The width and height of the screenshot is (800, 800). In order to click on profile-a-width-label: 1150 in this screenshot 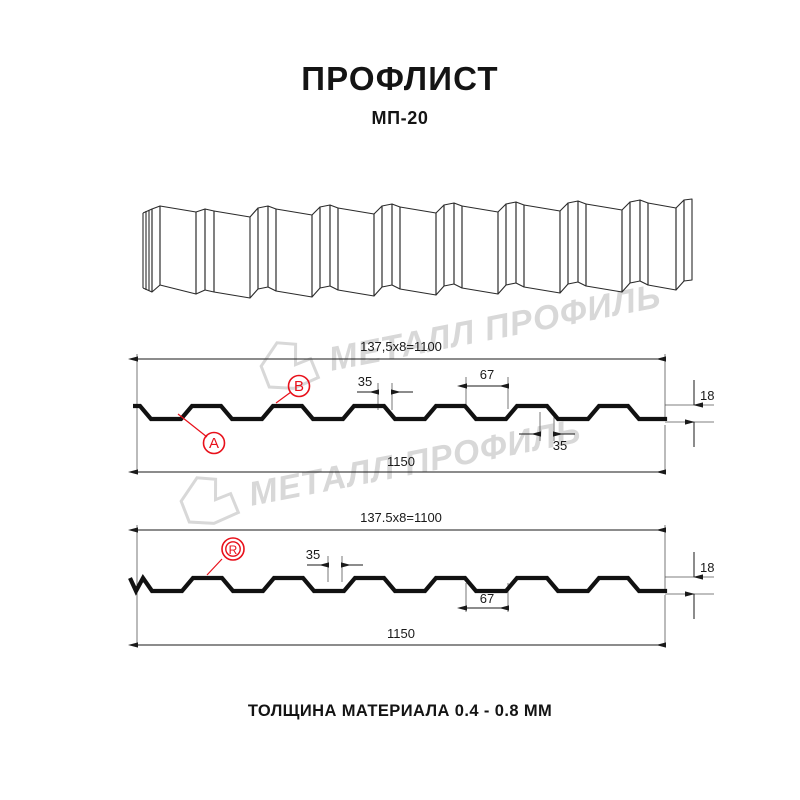, I will do `click(401, 461)`.